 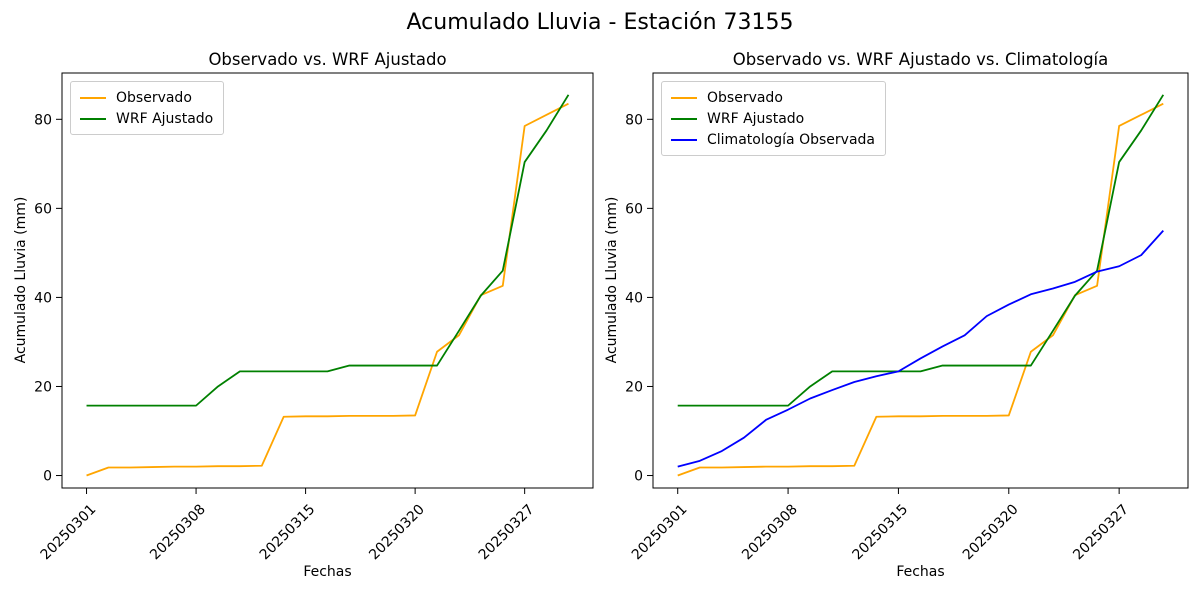 I want to click on figure-title: Acumulado Lluvia - Estación 73155, so click(x=600, y=22).